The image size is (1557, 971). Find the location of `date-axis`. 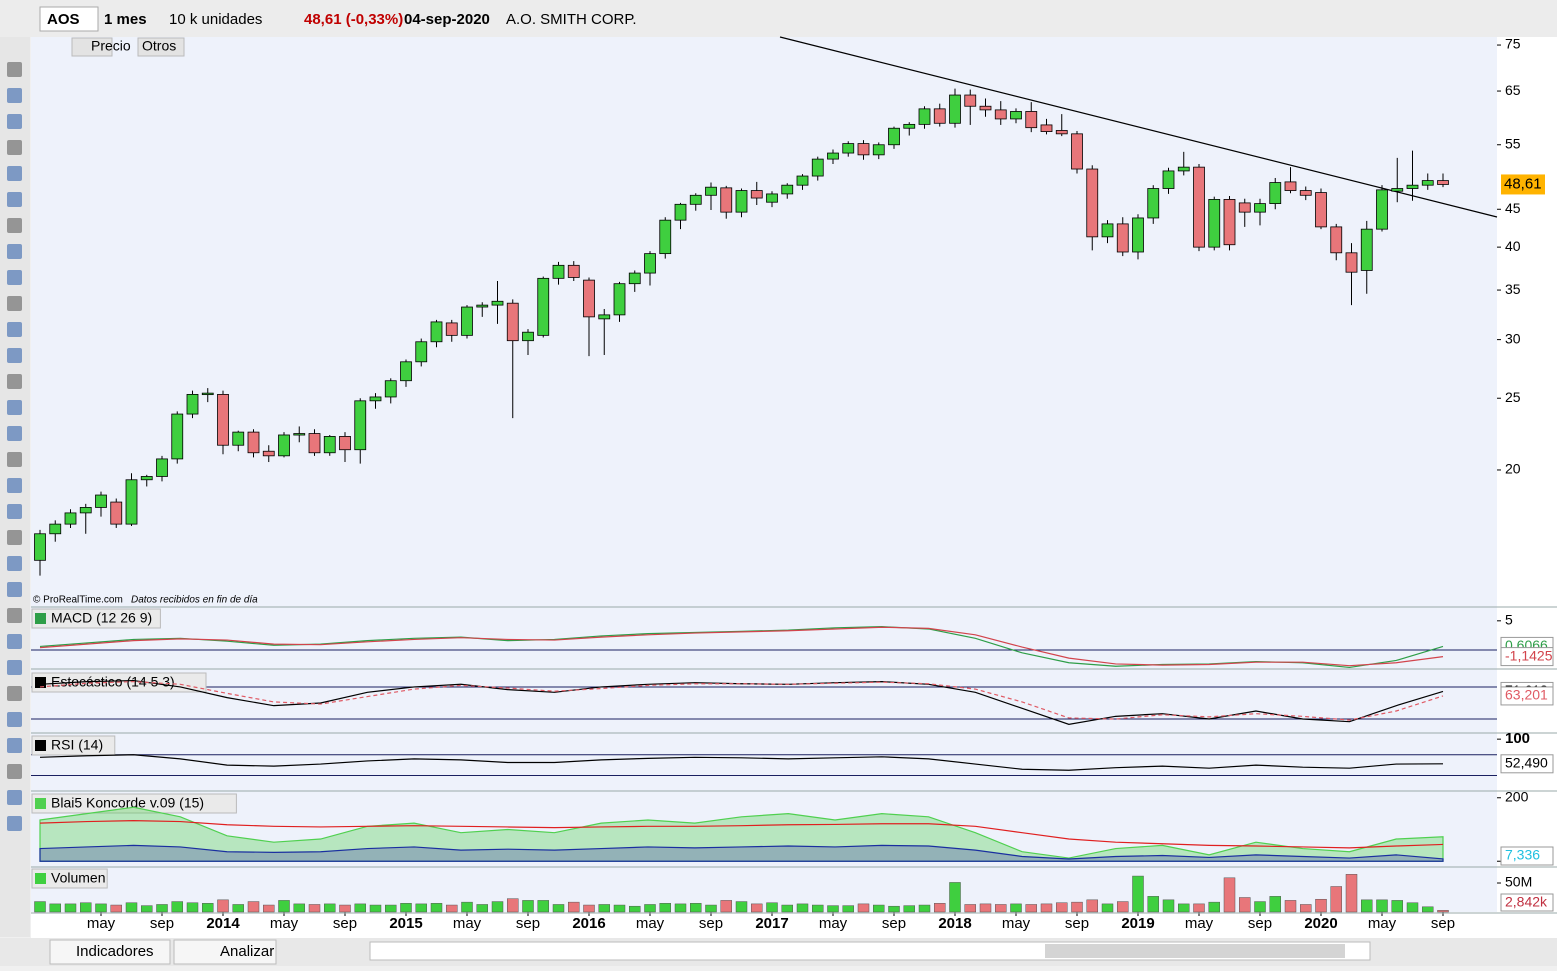

date-axis is located at coordinates (794, 925).